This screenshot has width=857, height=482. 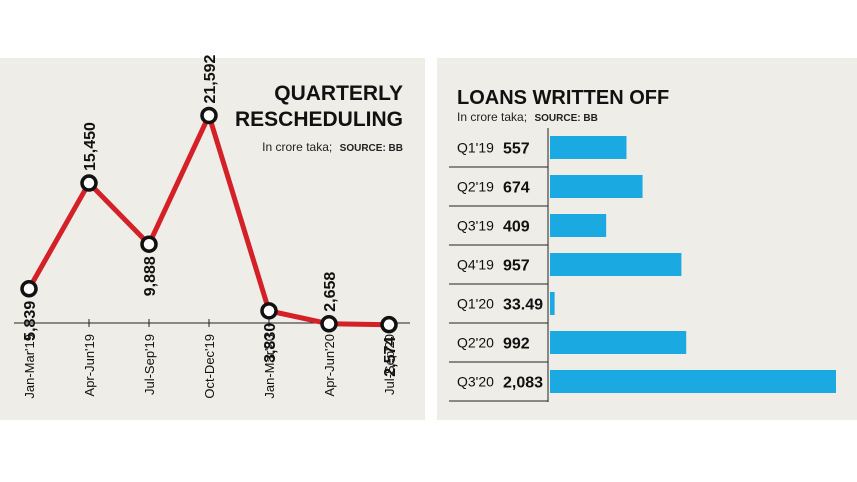 I want to click on bar-chart-value-label: 2,083, so click(x=523, y=383).